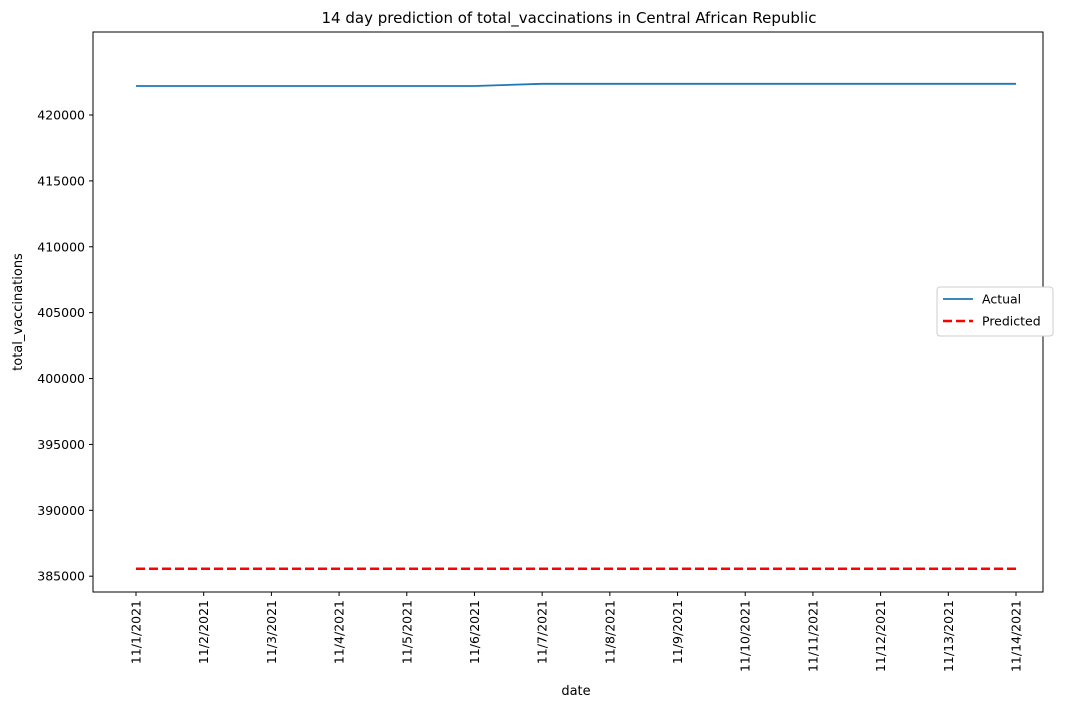 Image resolution: width=1070 pixels, height=709 pixels. What do you see at coordinates (745, 636) in the screenshot?
I see `x-tick-label: 11/10/2021` at bounding box center [745, 636].